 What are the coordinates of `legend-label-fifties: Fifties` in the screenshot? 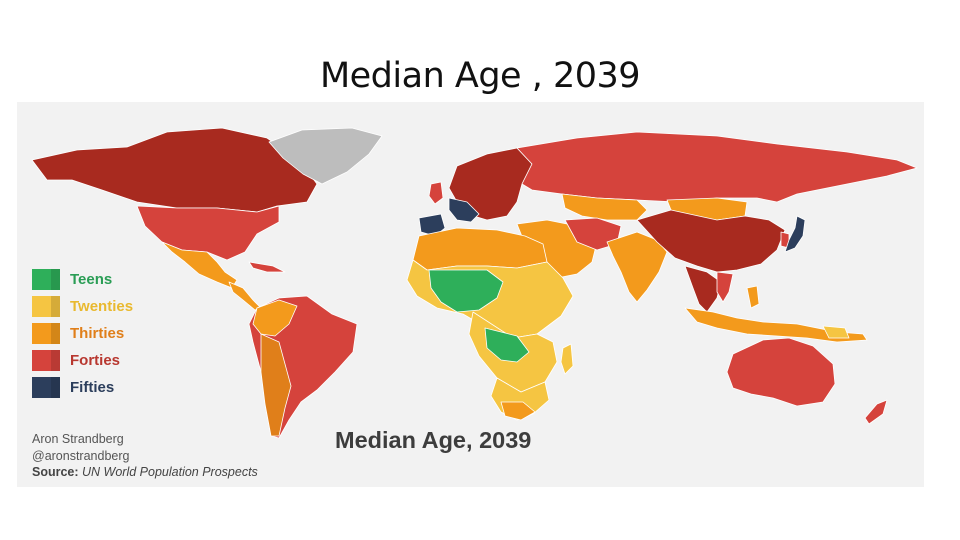 It's located at (92, 387).